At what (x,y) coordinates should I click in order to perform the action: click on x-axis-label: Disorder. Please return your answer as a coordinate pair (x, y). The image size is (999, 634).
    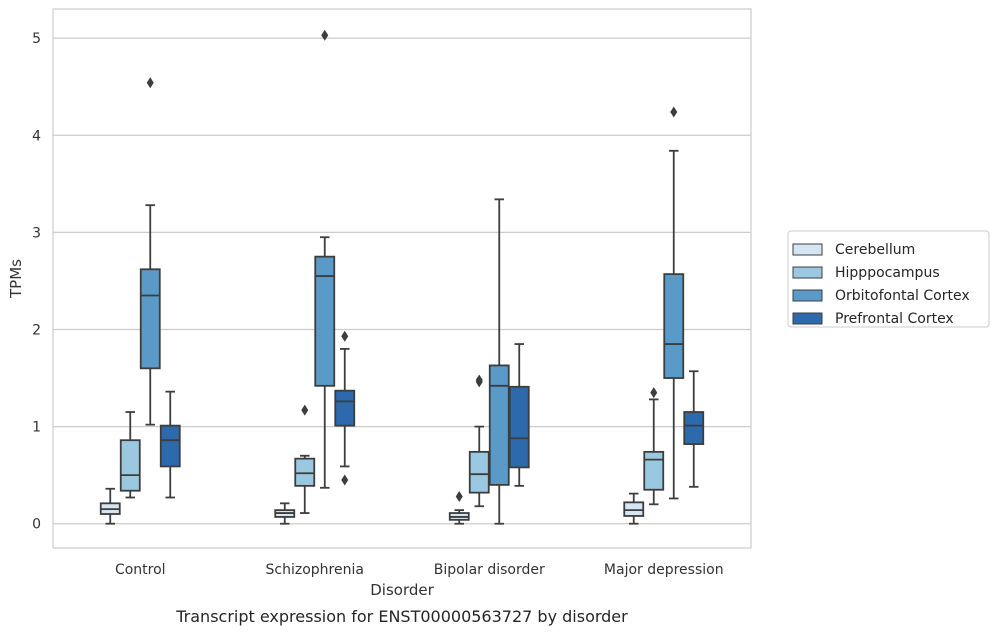
    Looking at the image, I should click on (402, 590).